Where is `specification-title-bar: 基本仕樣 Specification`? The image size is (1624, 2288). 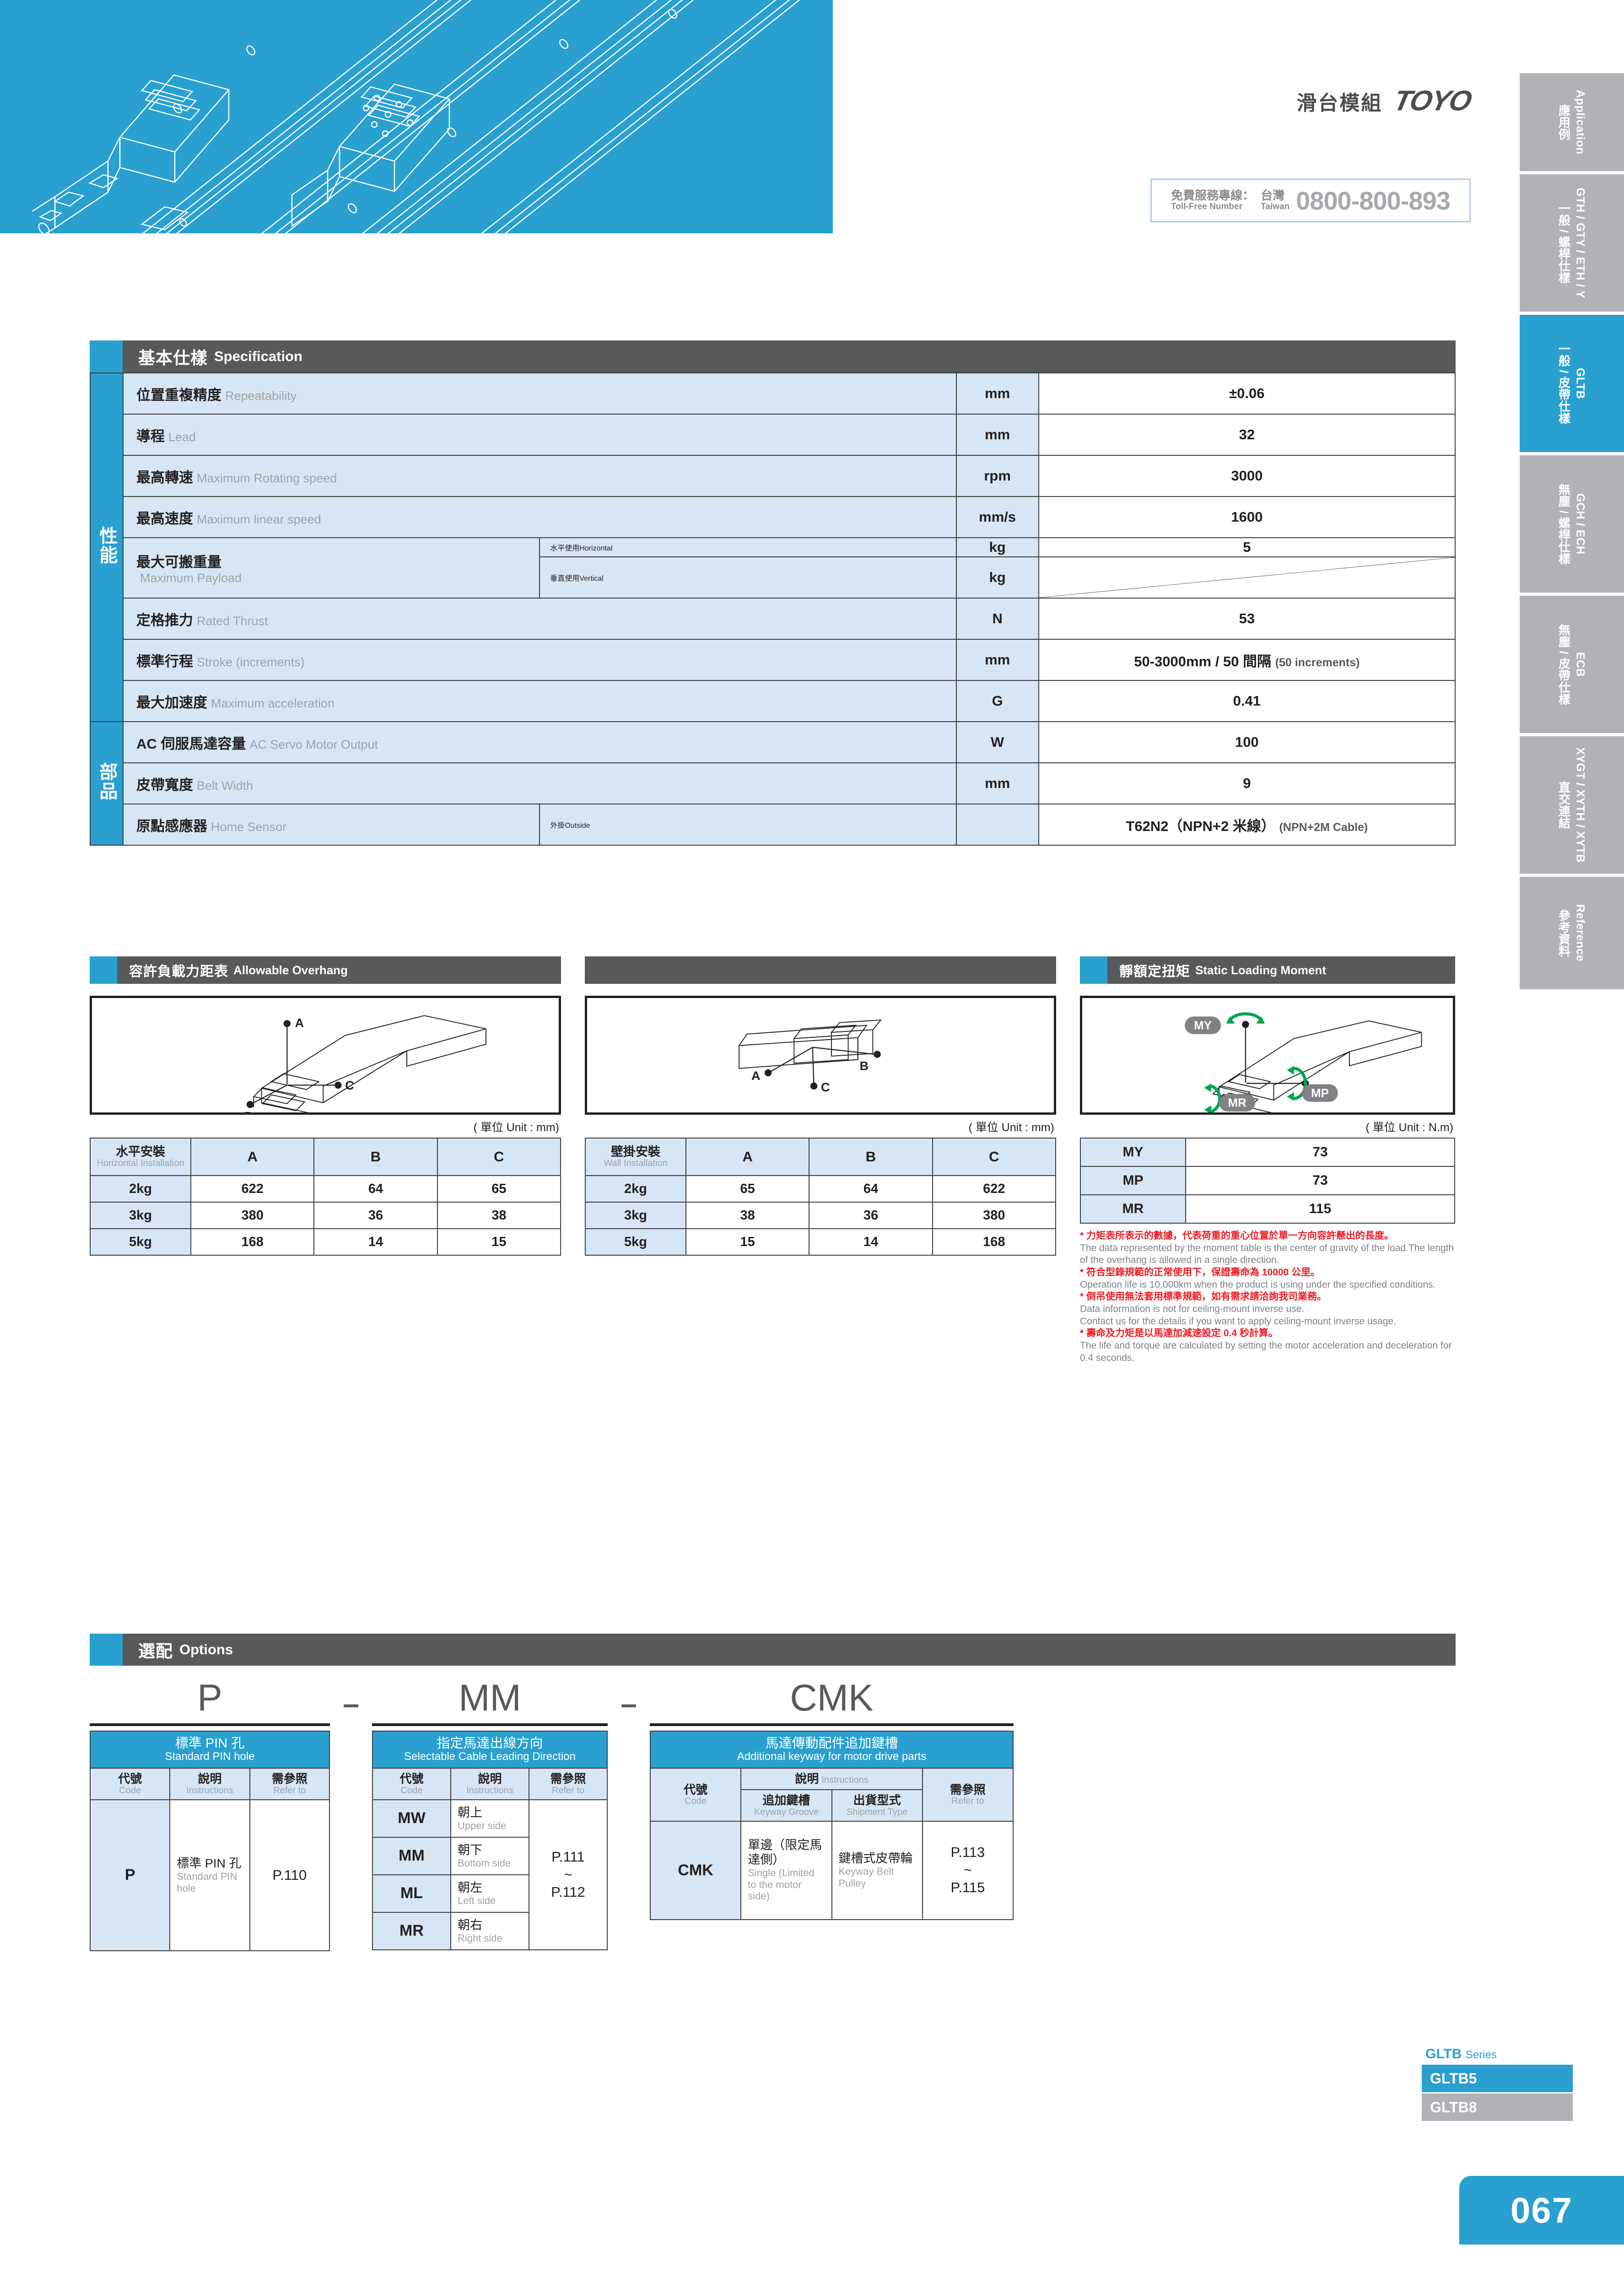 specification-title-bar: 基本仕樣 Specification is located at coordinates (773, 356).